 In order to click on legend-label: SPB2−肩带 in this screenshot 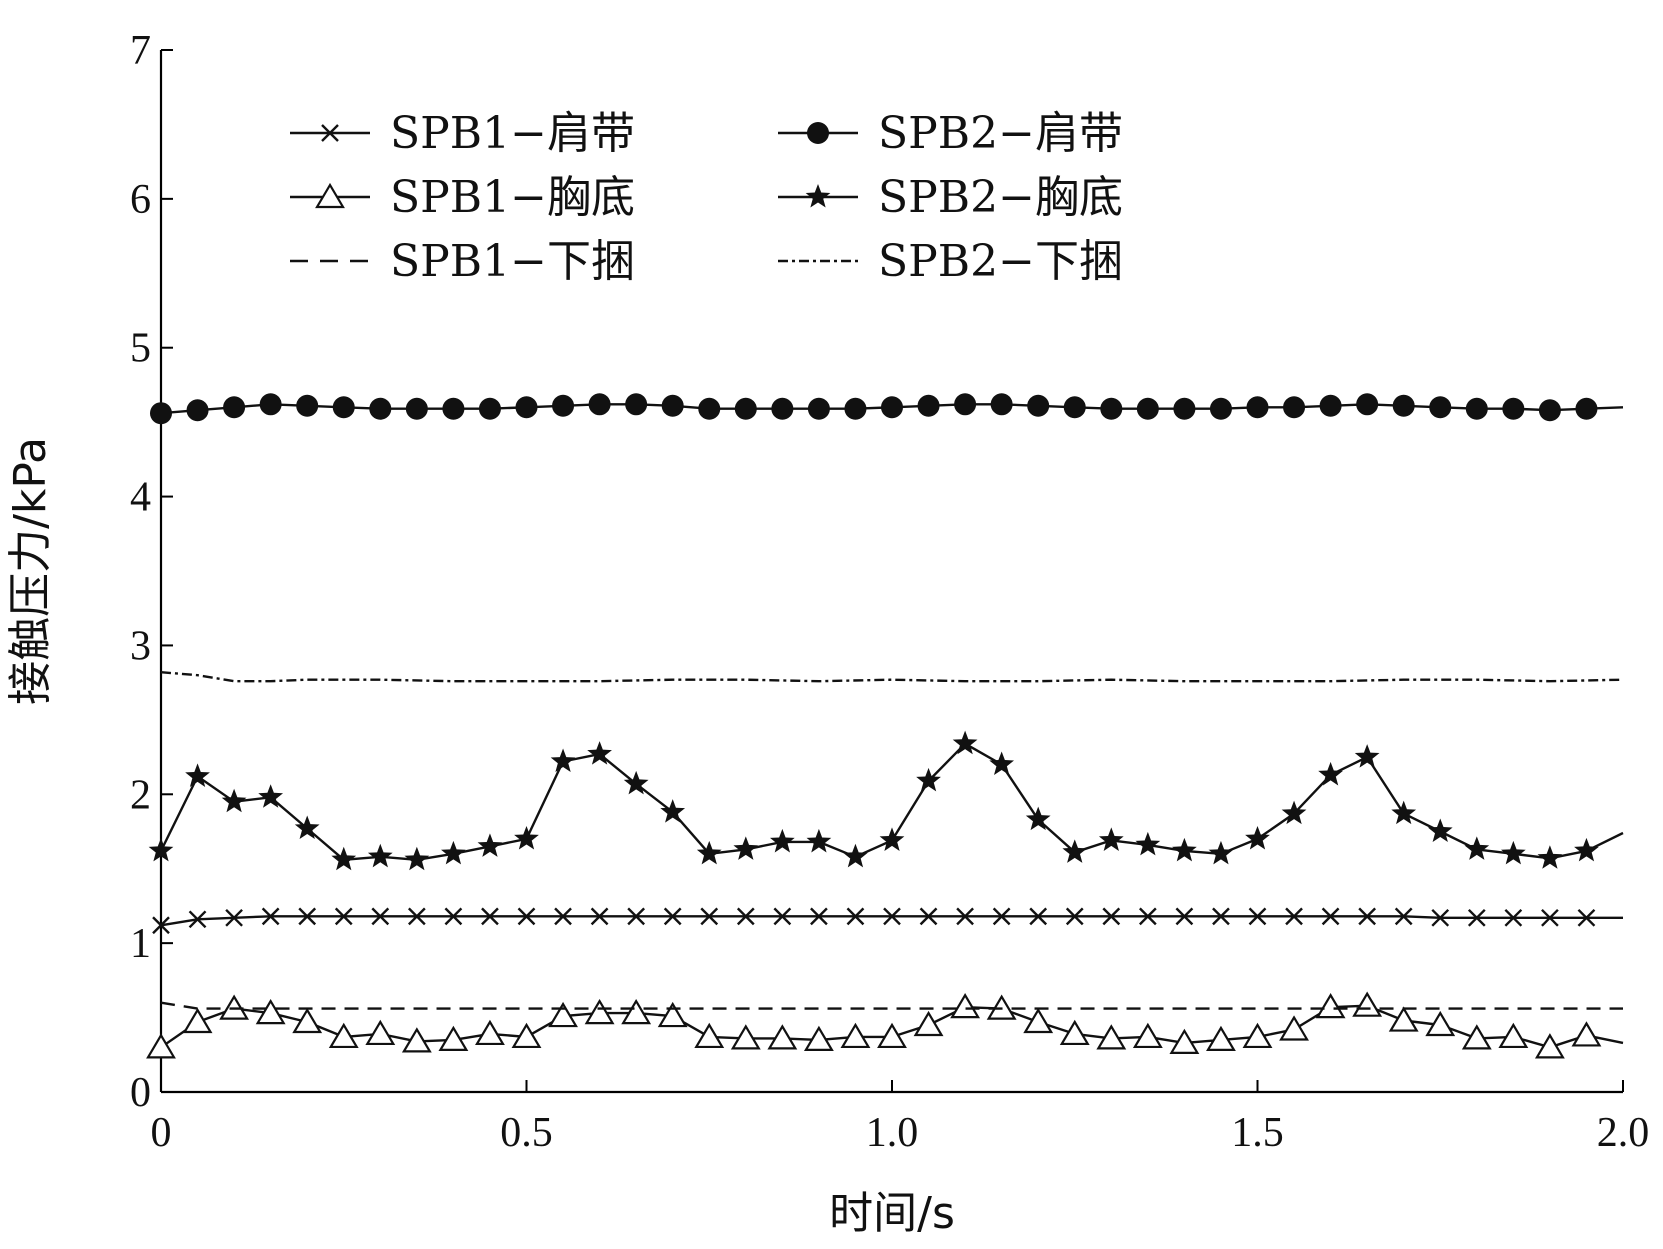, I will do `click(1000, 133)`.